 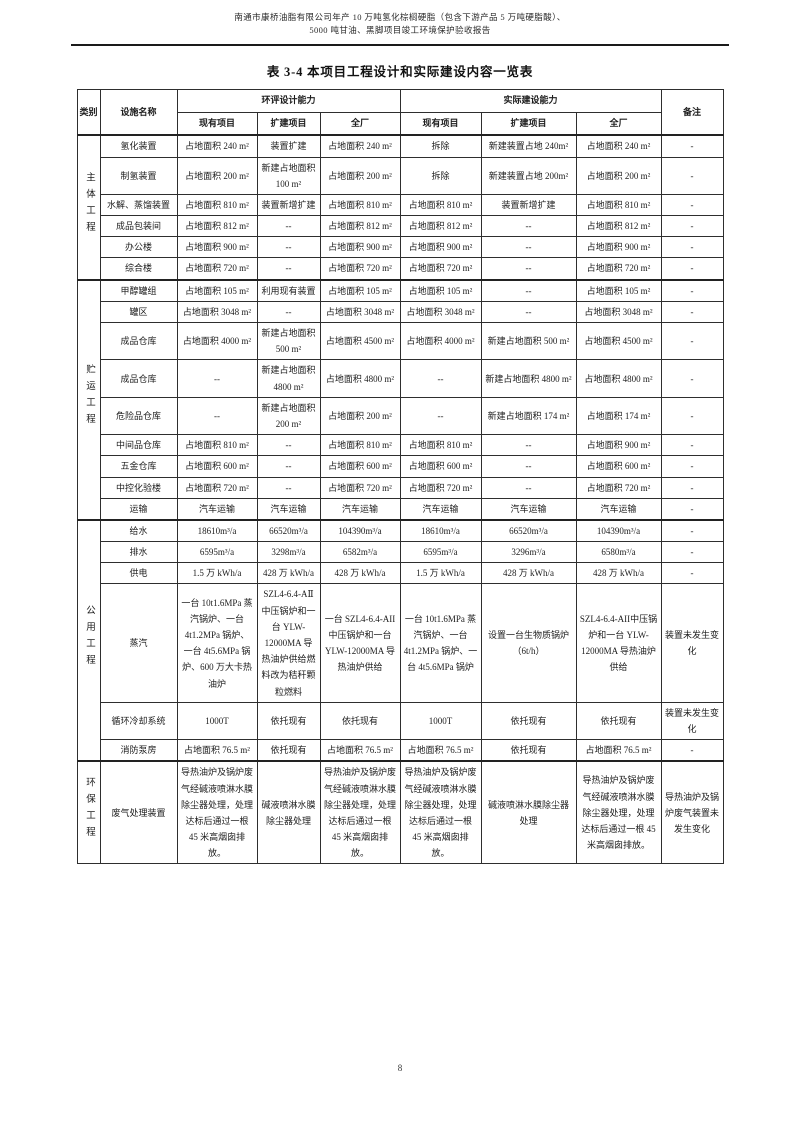 I want to click on table-cell: 设置一台生物质锅炉（6t/h）, so click(x=528, y=643).